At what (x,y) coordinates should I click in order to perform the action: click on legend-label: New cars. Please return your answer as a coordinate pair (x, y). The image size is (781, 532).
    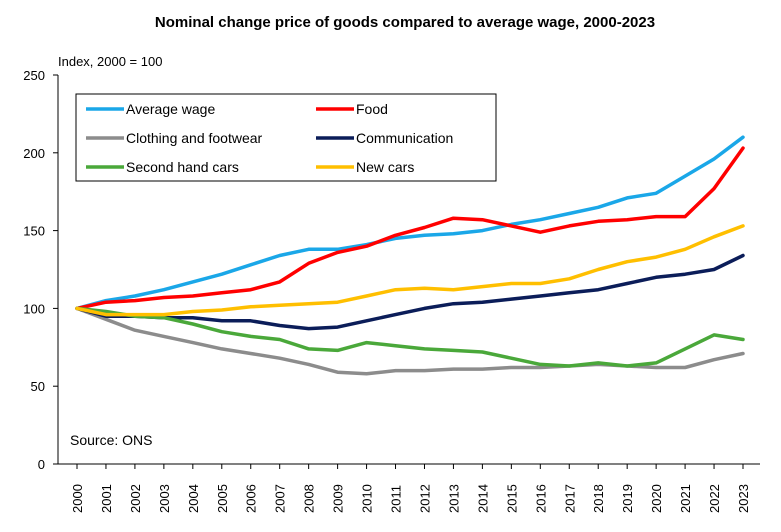
    Looking at the image, I should click on (385, 167).